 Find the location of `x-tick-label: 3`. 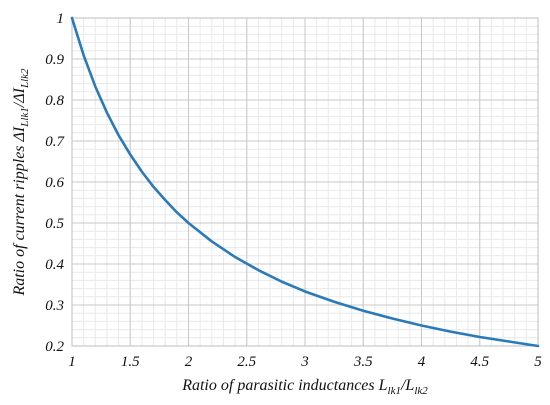

x-tick-label: 3 is located at coordinates (304, 362).